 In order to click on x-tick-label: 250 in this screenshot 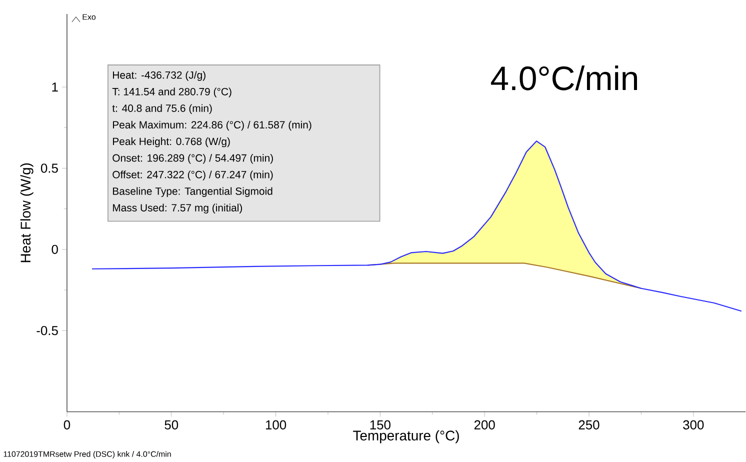, I will do `click(589, 425)`.